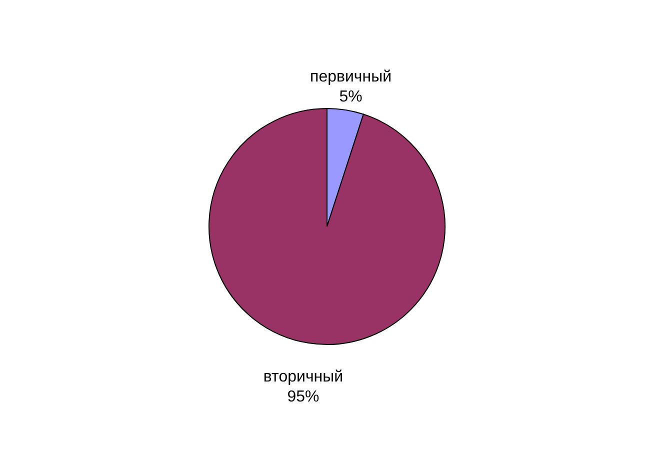 This screenshot has height=453, width=654. What do you see at coordinates (351, 77) in the screenshot?
I see `slice-label: первичный` at bounding box center [351, 77].